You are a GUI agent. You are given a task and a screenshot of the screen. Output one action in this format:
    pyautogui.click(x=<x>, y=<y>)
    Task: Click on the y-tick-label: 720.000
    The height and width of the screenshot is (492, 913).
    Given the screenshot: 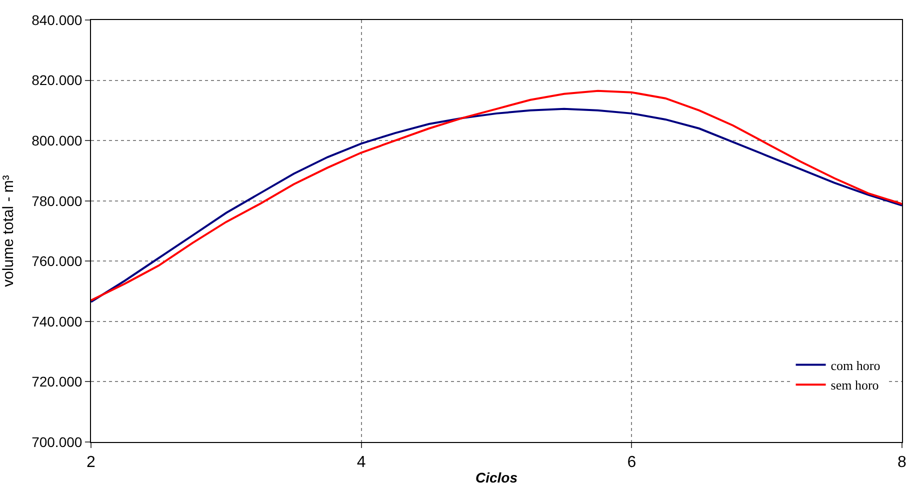 What is the action you would take?
    pyautogui.click(x=57, y=382)
    